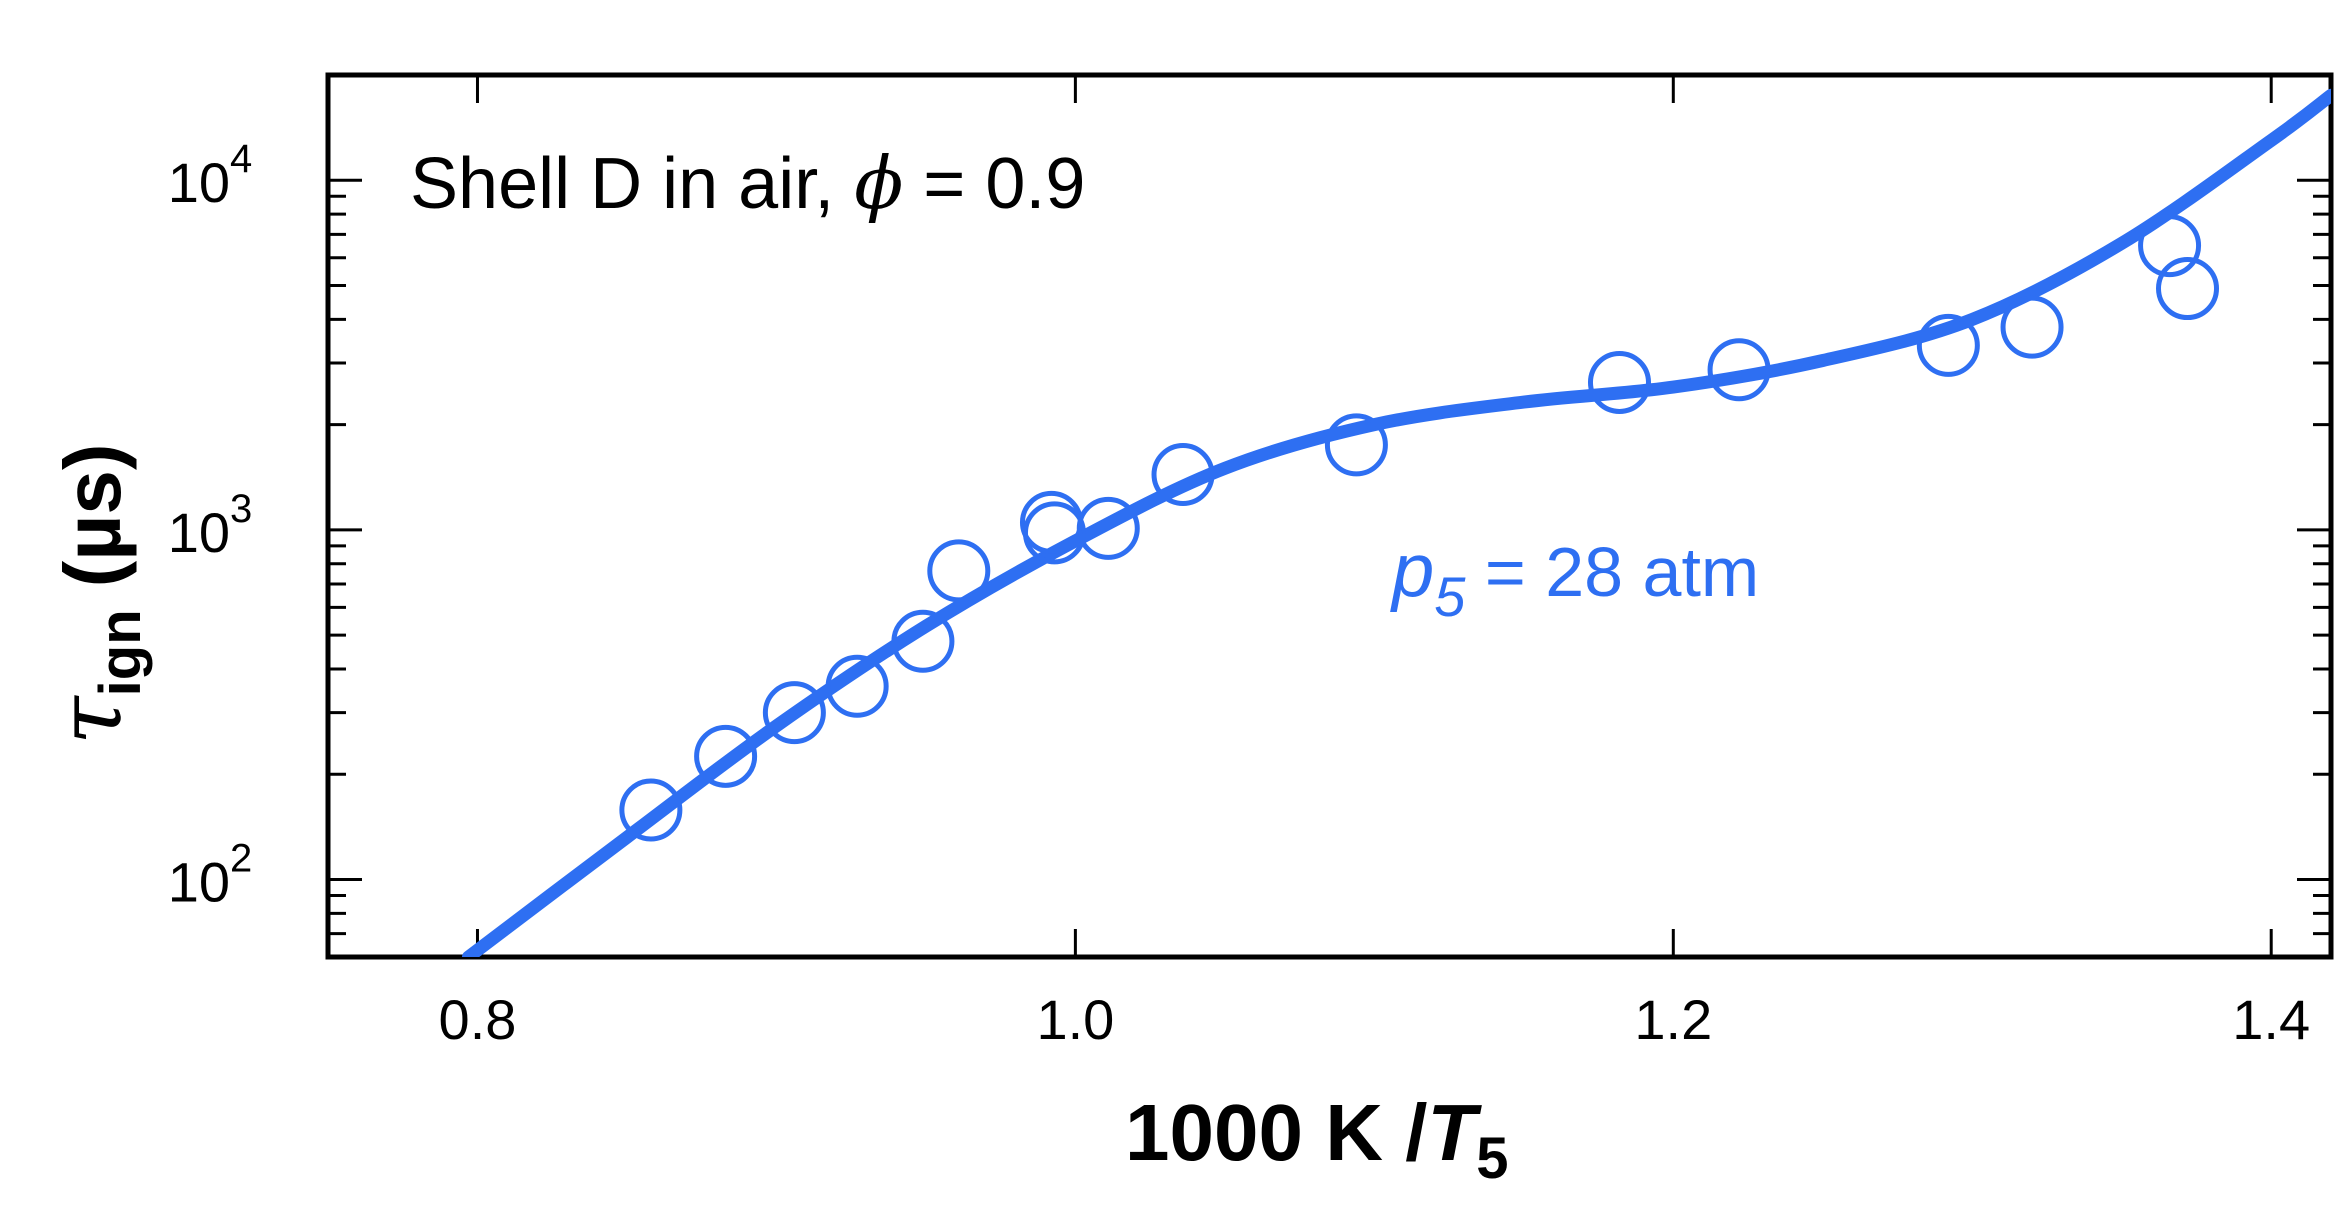 This screenshot has width=2352, height=1221. I want to click on y-tick-label: 10², so click(210, 874).